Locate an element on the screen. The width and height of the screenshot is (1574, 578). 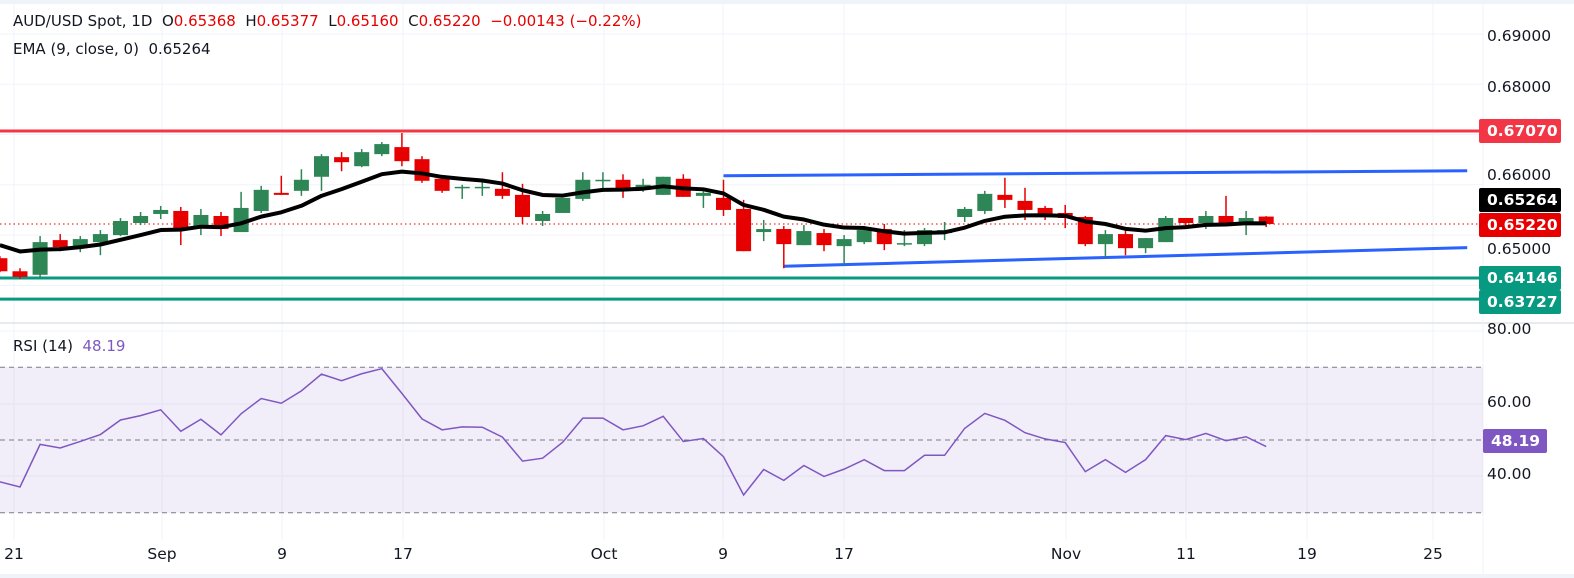
resistance-price-badge: 0.67070 is located at coordinates (1520, 131).